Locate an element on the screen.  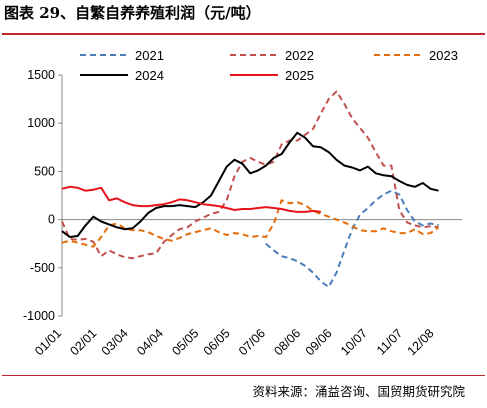
legend-label-2023: 2023 is located at coordinates (443, 55).